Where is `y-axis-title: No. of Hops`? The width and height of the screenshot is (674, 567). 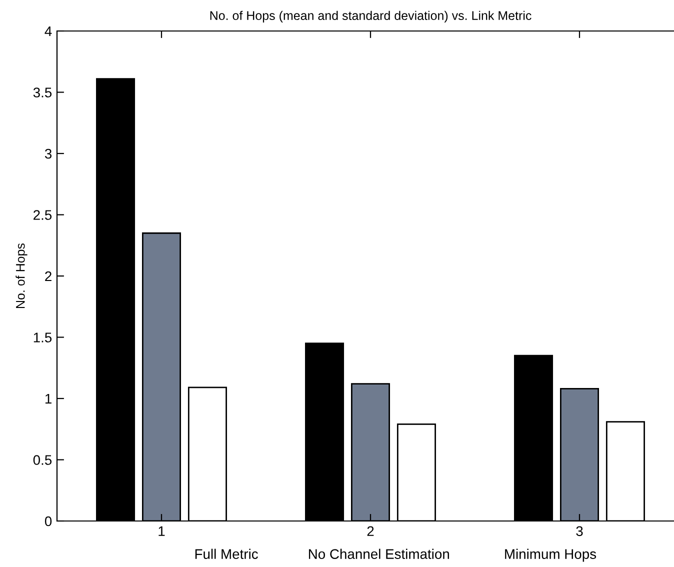 y-axis-title: No. of Hops is located at coordinates (22, 275).